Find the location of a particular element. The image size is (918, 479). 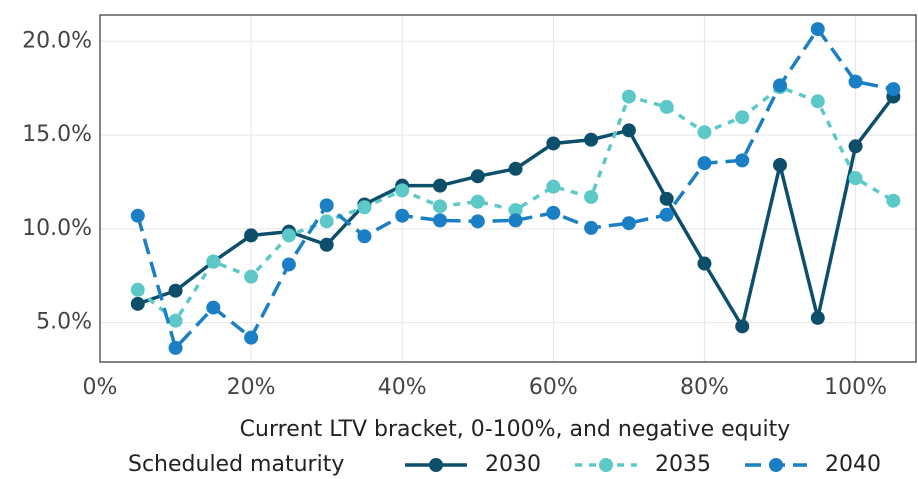

legend-label: 2035 is located at coordinates (683, 464).